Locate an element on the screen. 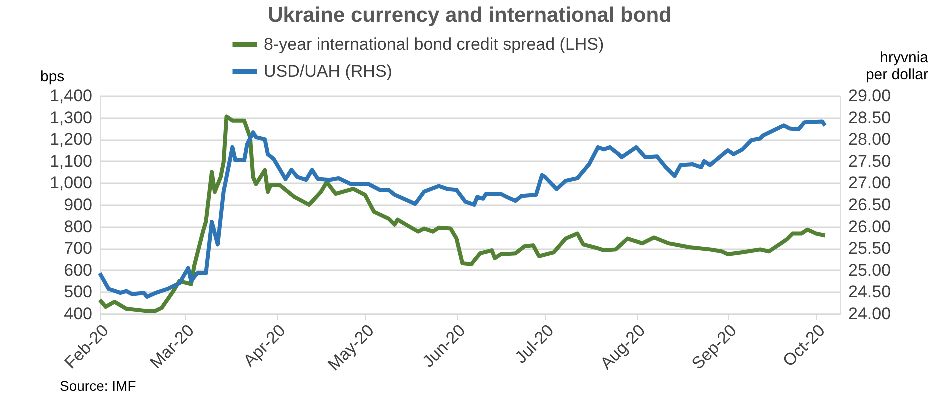 Image resolution: width=946 pixels, height=409 pixels. source-note: Source: IMF is located at coordinates (98, 386).